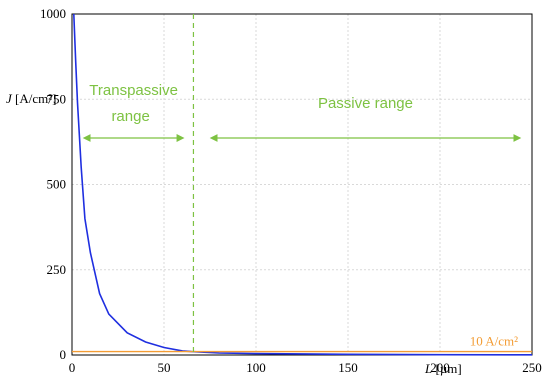  Describe the element at coordinates (440, 367) in the screenshot. I see `x-tick-label: 200` at that location.